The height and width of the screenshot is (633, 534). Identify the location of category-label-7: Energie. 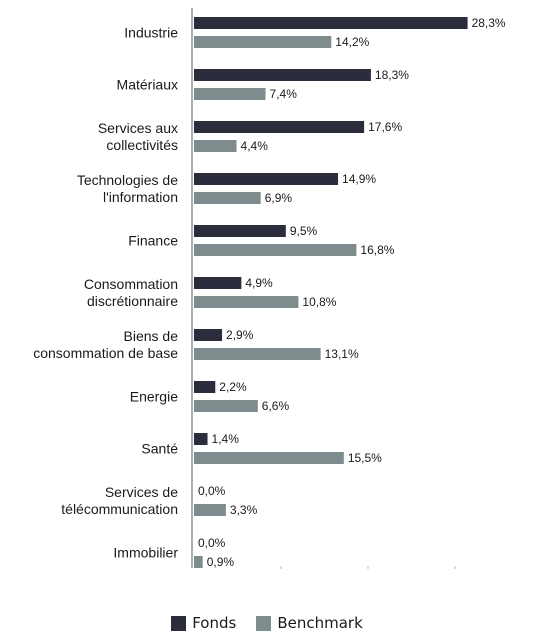
(154, 397).